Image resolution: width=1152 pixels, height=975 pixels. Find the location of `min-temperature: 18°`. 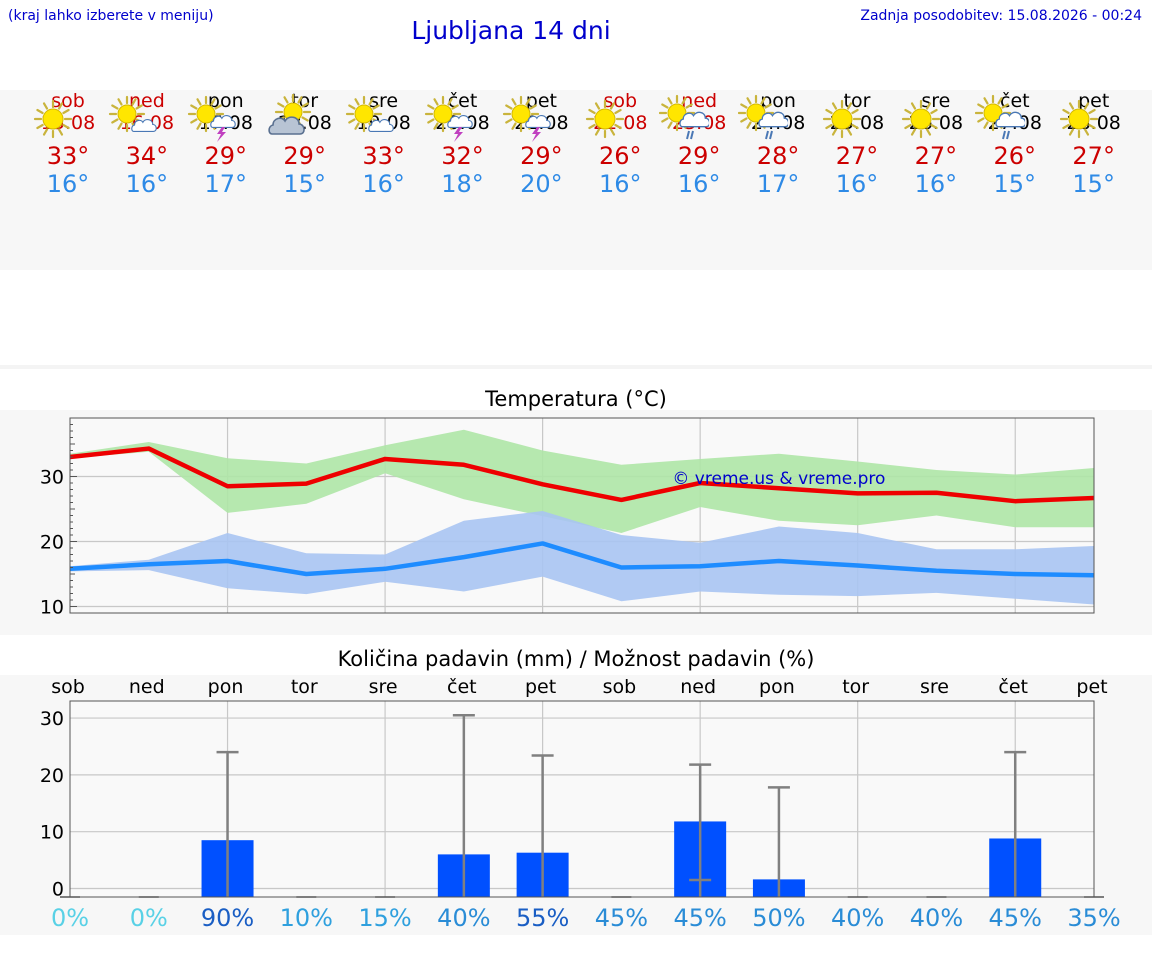

min-temperature: 18° is located at coordinates (462, 184).